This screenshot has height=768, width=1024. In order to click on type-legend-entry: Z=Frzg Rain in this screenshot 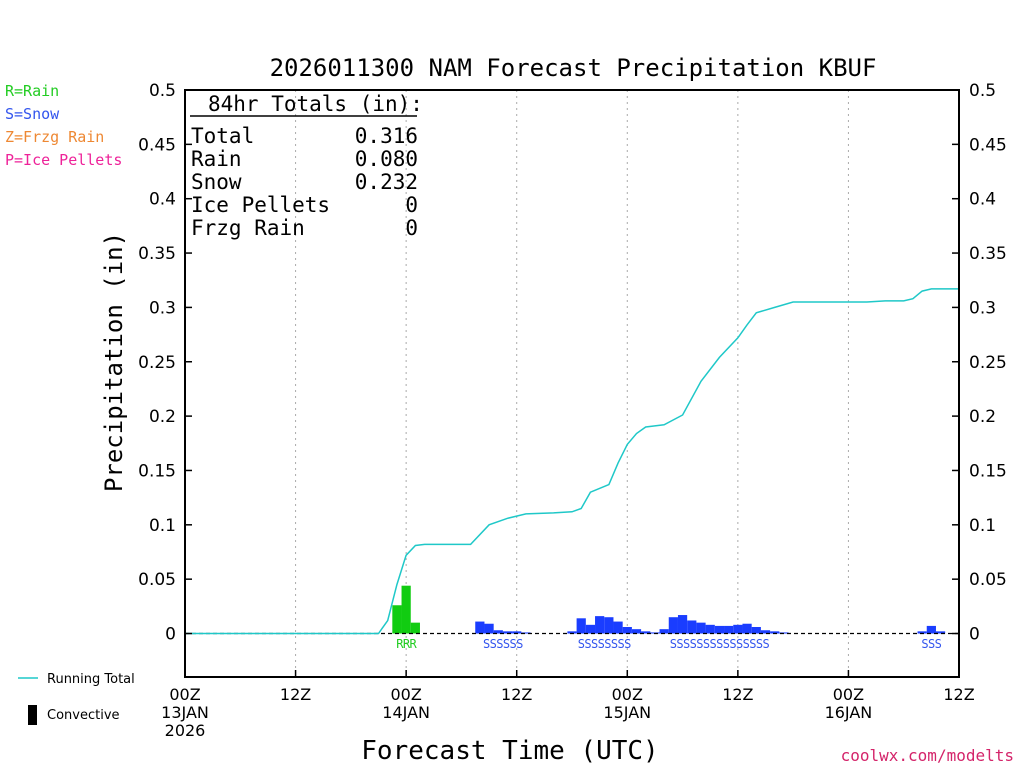, I will do `click(54, 137)`.